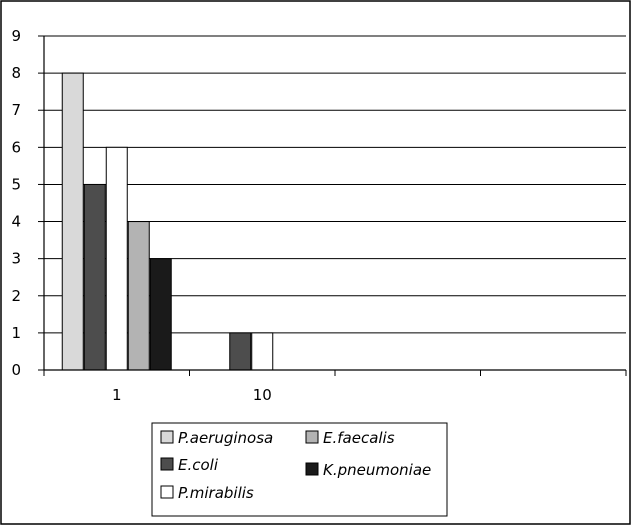 The width and height of the screenshot is (631, 525). I want to click on y-tick-label: 3, so click(16, 259).